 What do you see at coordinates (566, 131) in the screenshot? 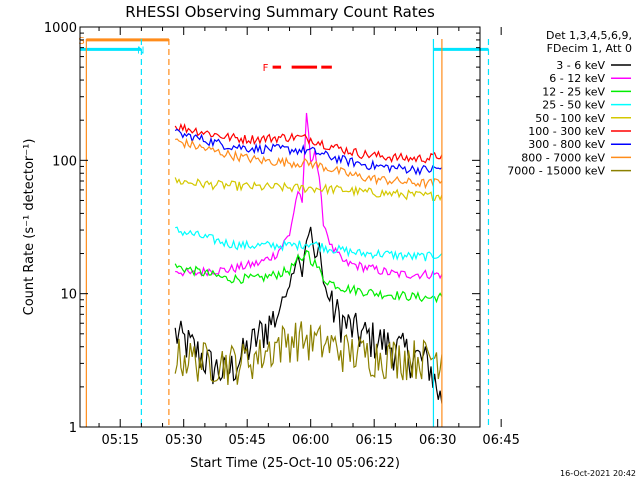
I see `legend-label: 100 - 300 keV` at bounding box center [566, 131].